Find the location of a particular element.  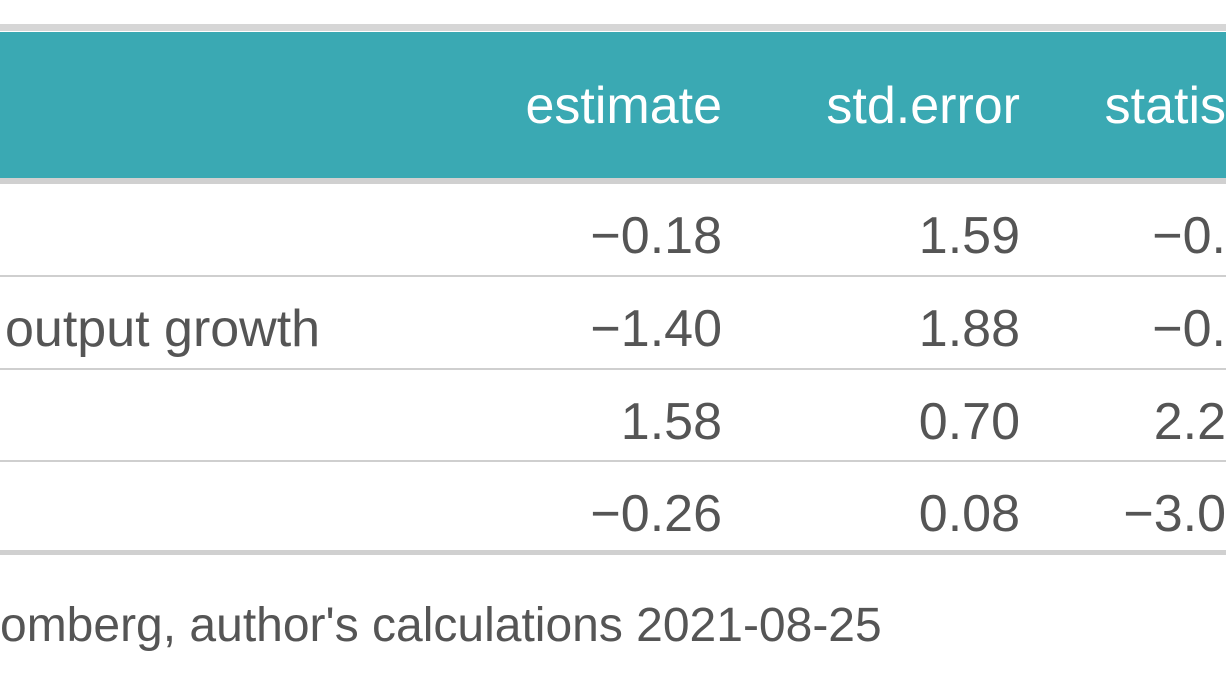

table-cell: −1.40 is located at coordinates (656, 329).